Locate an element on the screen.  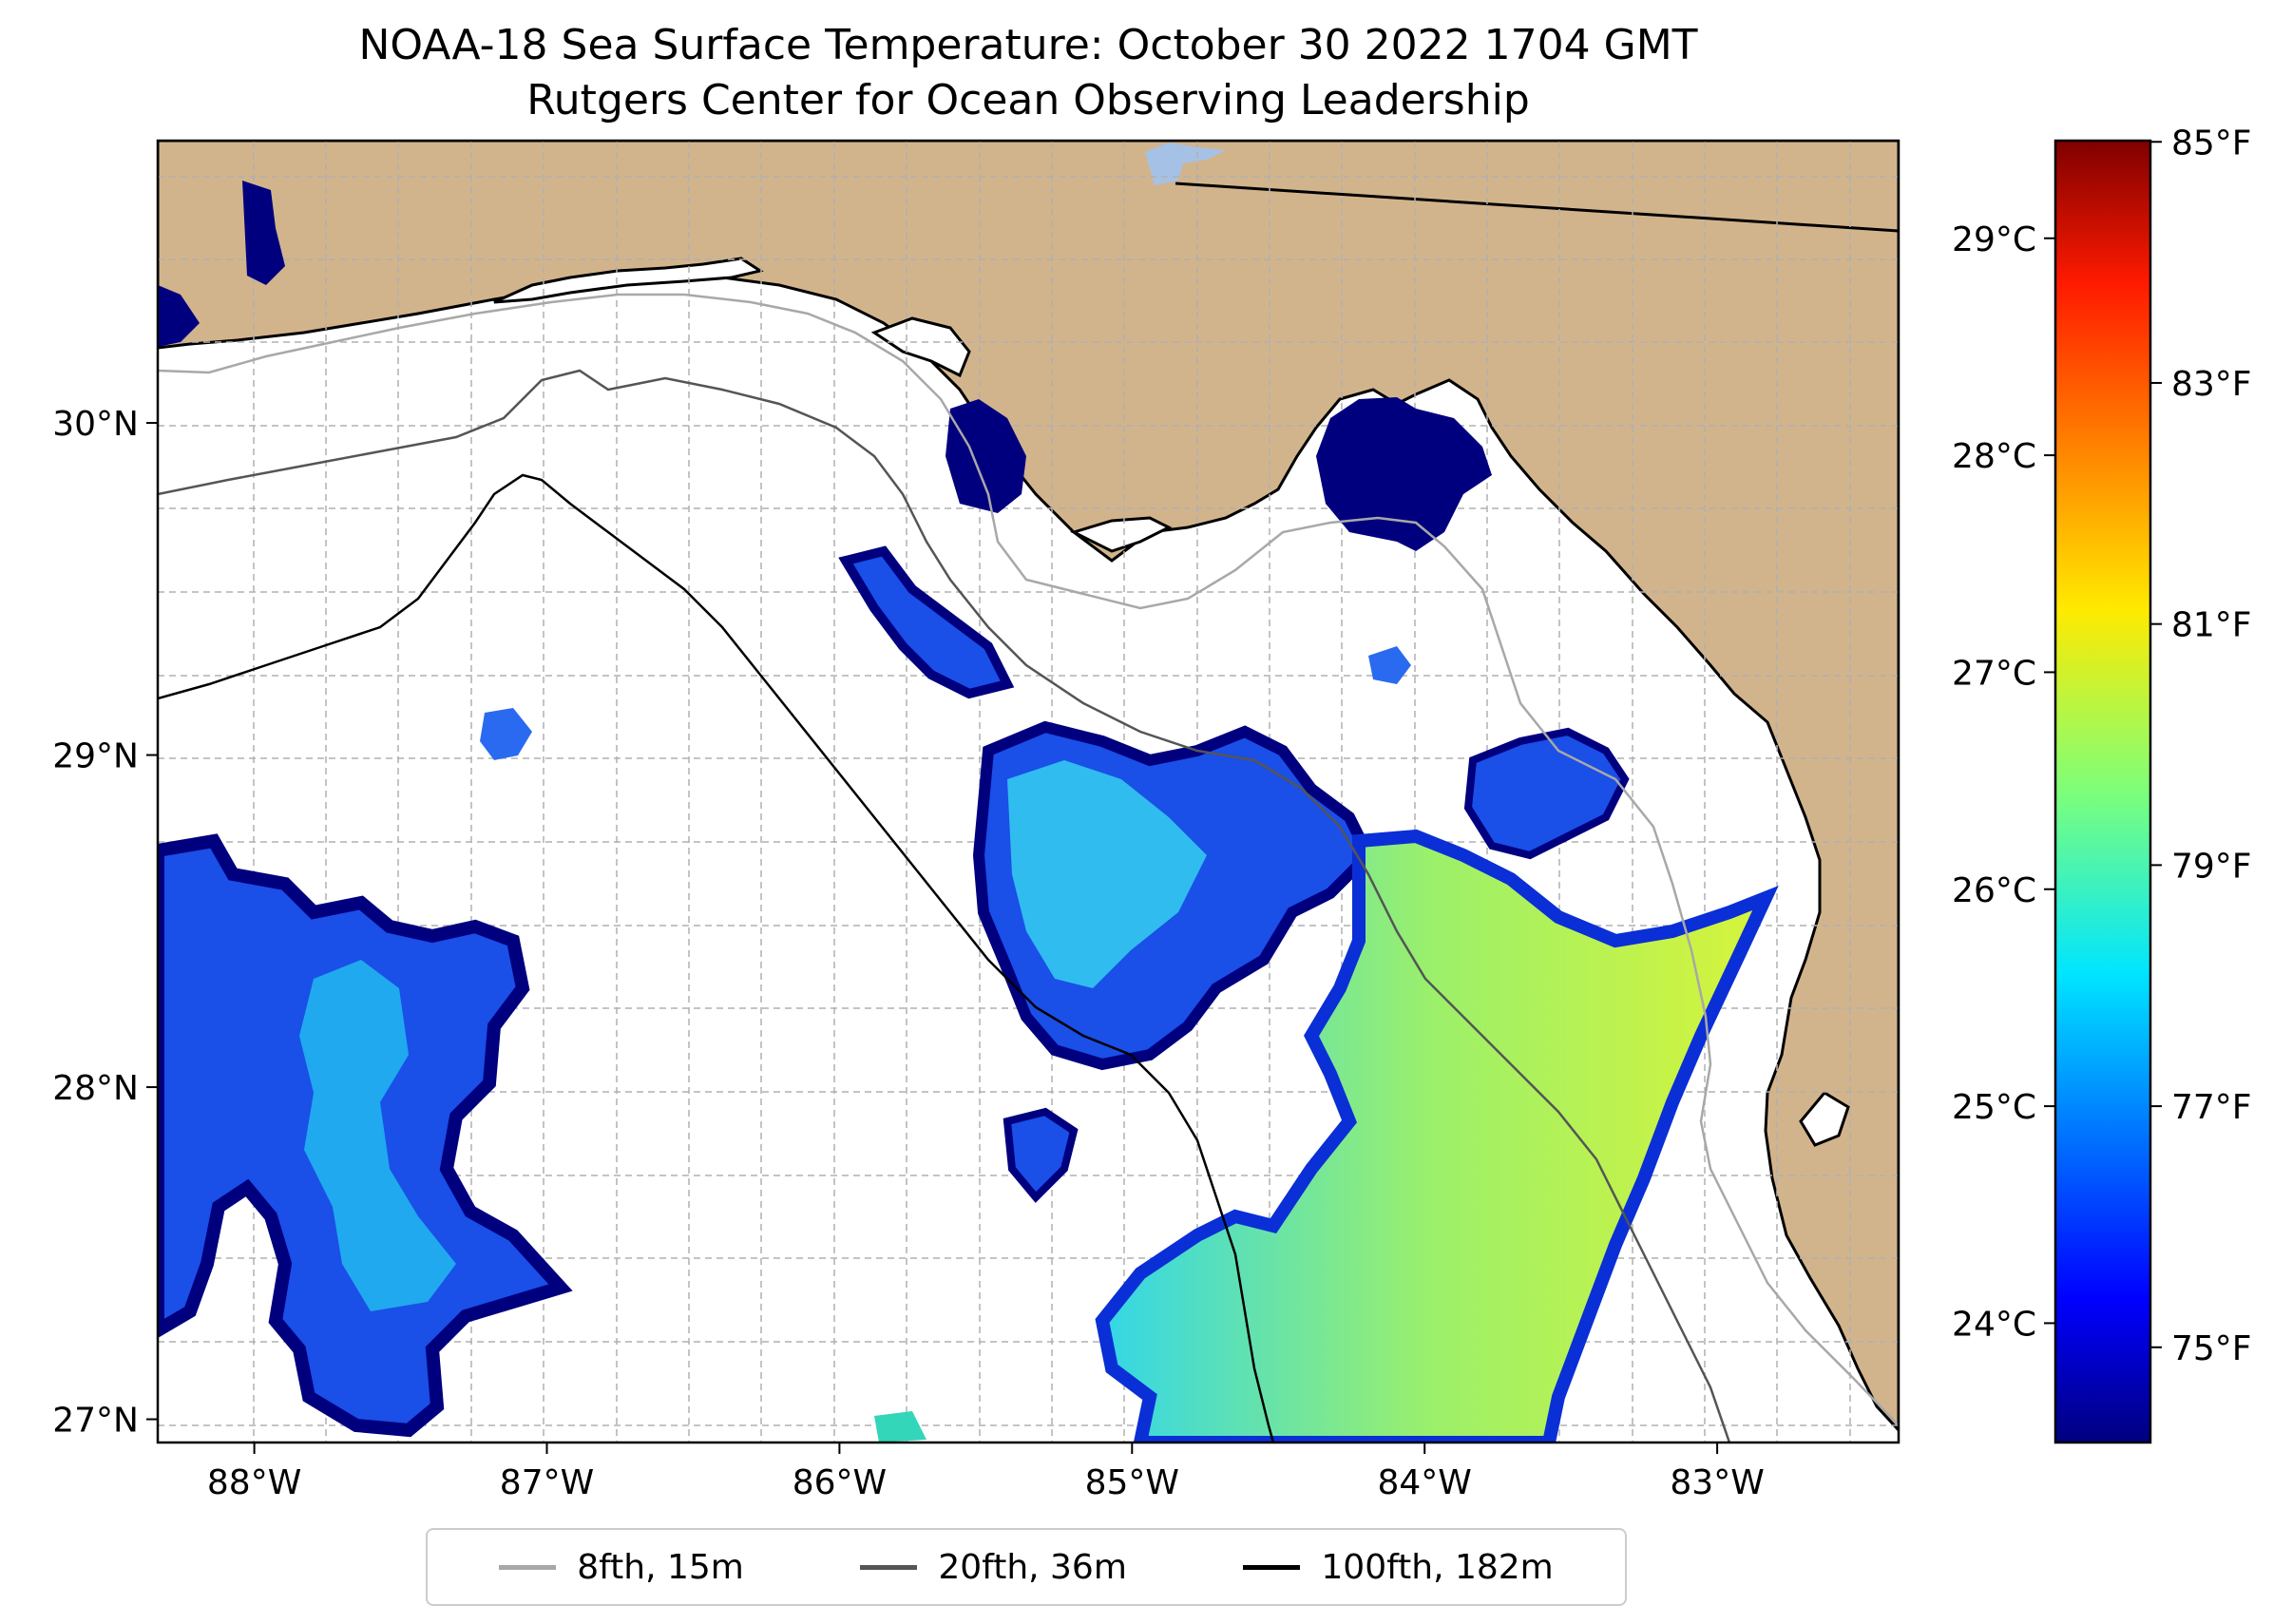
lake-water is located at coordinates (1185, 164).